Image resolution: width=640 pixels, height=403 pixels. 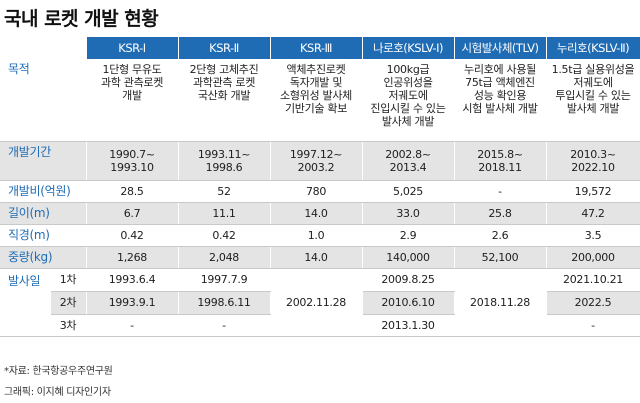 What do you see at coordinates (408, 108) in the screenshot?
I see `cell-line: 진입시킬 수 있는` at bounding box center [408, 108].